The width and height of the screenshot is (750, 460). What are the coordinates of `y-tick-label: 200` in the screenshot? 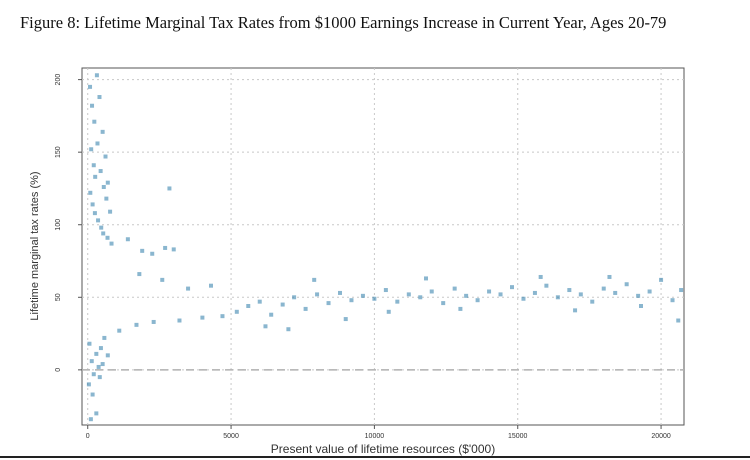 It's located at (58, 80).